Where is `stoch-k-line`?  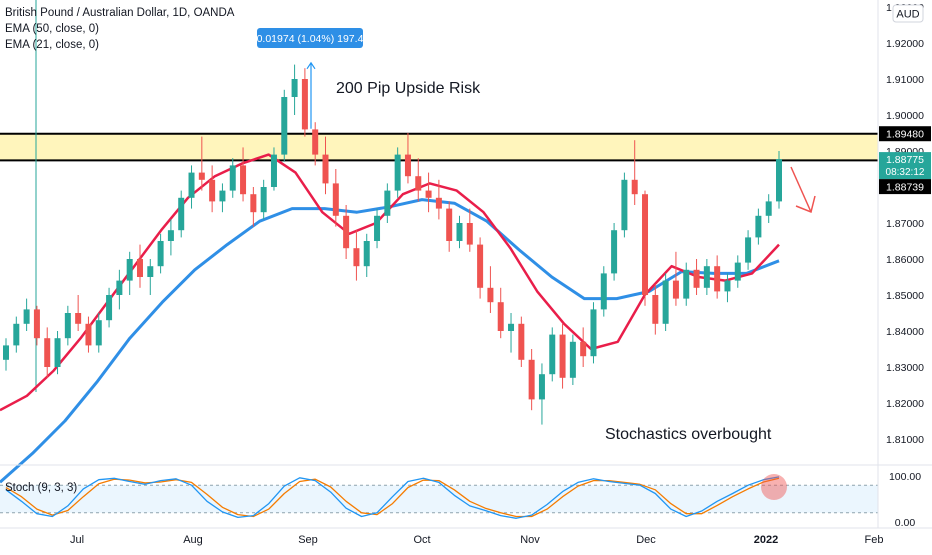 stoch-k-line is located at coordinates (392, 497).